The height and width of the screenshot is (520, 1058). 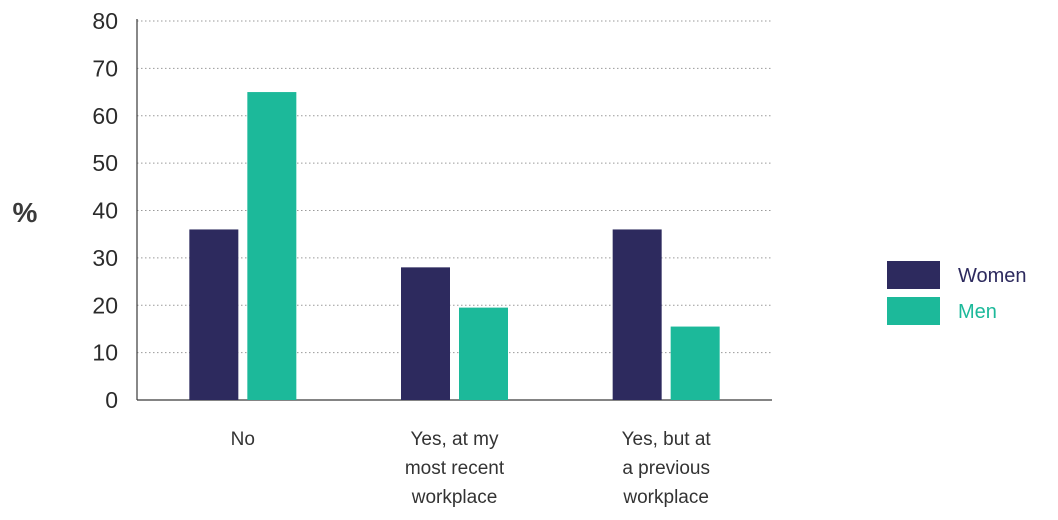 I want to click on legend-label-women: Women, so click(x=992, y=276).